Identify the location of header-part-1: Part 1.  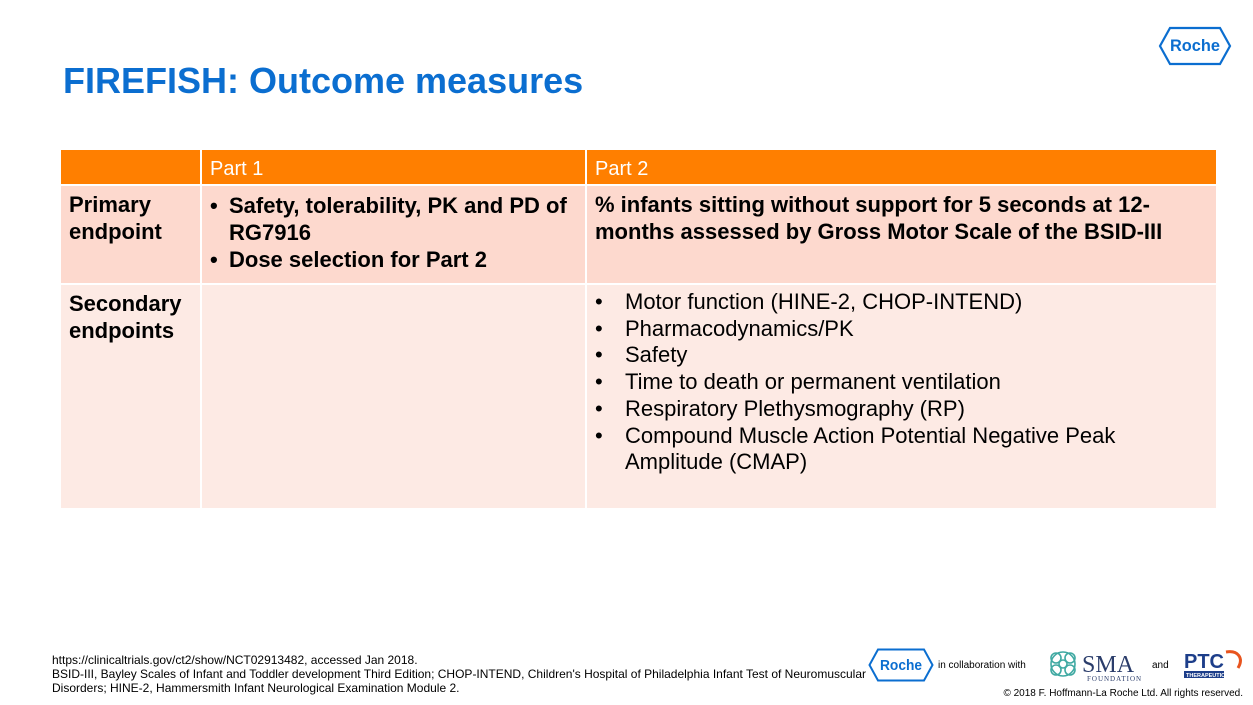
(393, 167).